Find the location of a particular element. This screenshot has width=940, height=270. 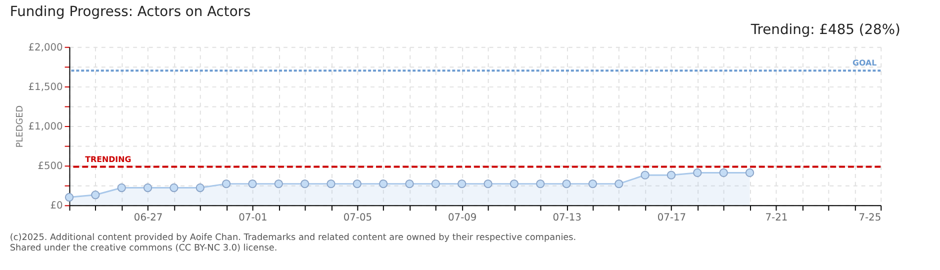

text: Shared under the creative commons (CC BY-NC 3.0) license. is located at coordinates (144, 249).